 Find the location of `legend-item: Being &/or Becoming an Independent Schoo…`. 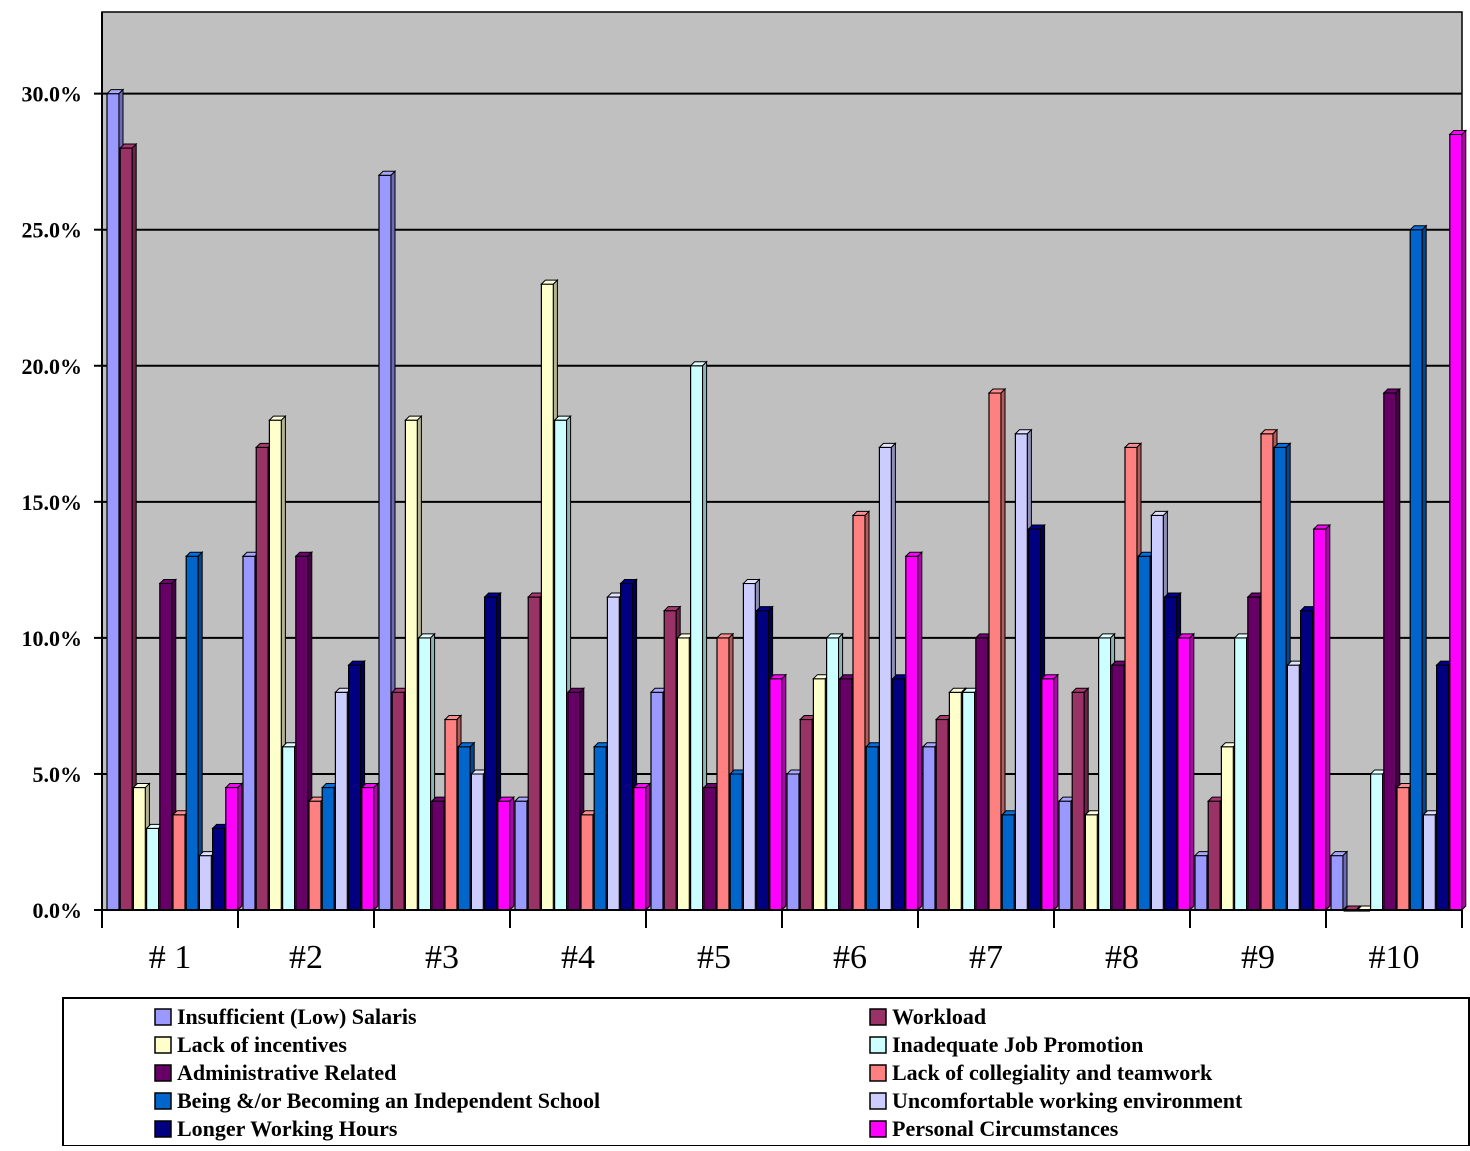

legend-item: Being &/or Becoming an Independent Schoo… is located at coordinates (377, 1100).